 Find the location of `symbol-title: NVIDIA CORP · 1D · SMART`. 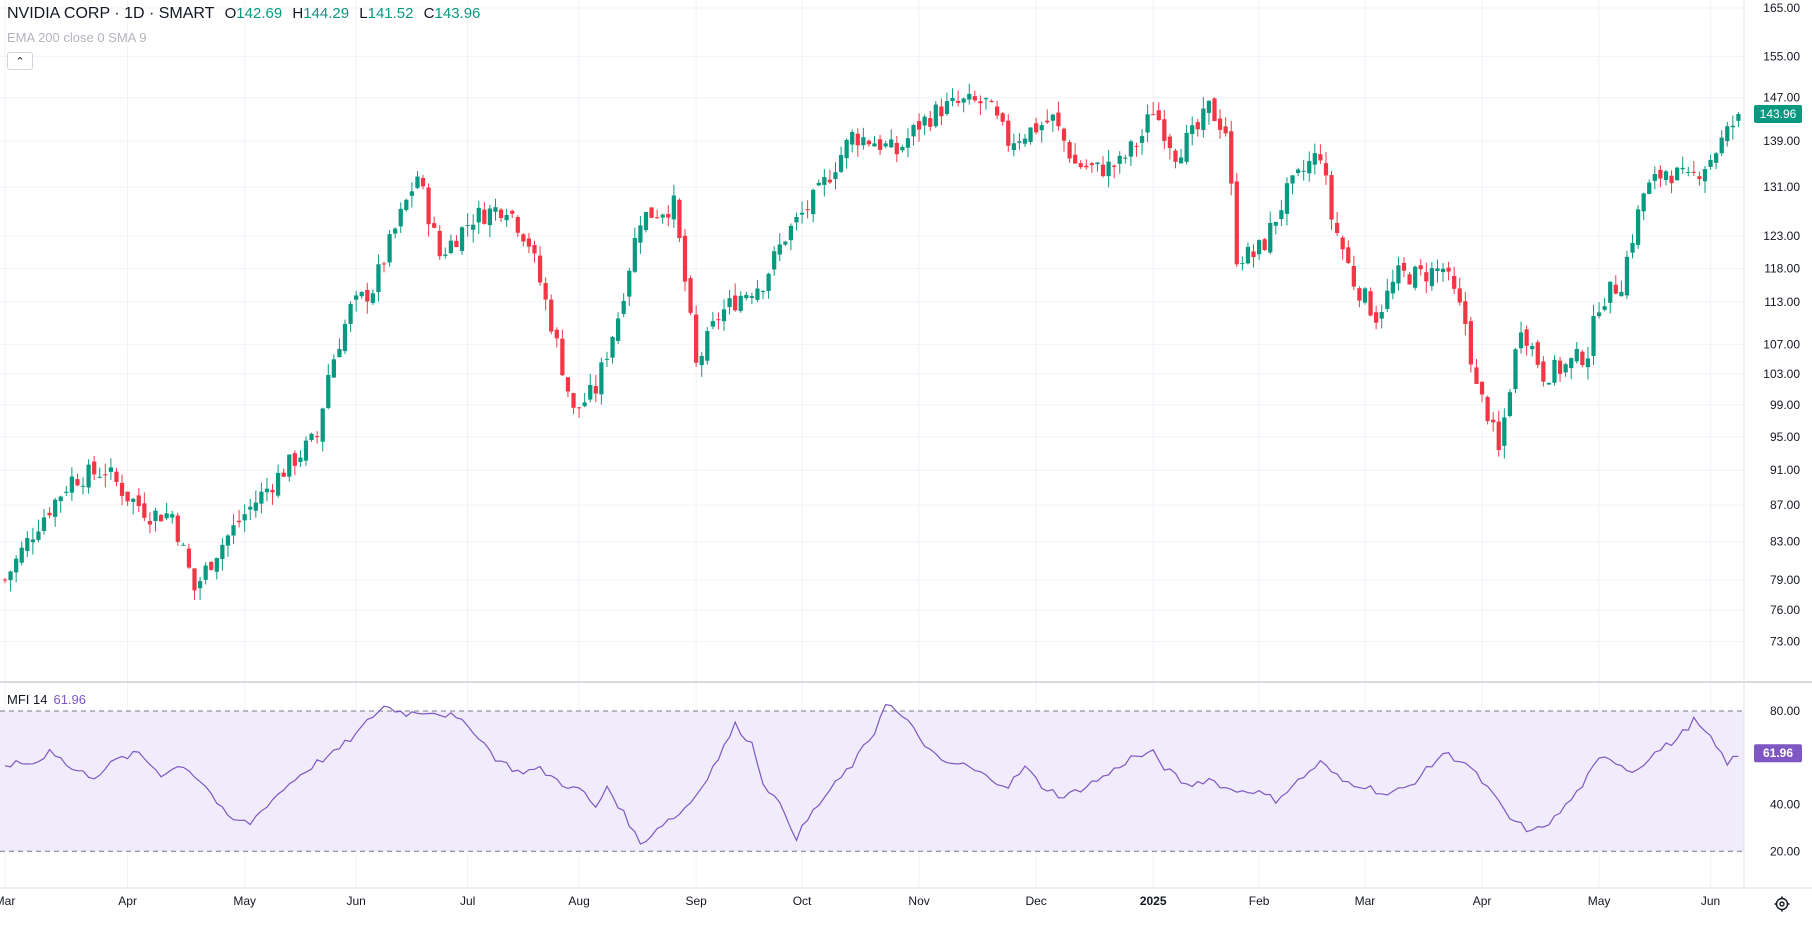

symbol-title: NVIDIA CORP · 1D · SMART is located at coordinates (111, 13).